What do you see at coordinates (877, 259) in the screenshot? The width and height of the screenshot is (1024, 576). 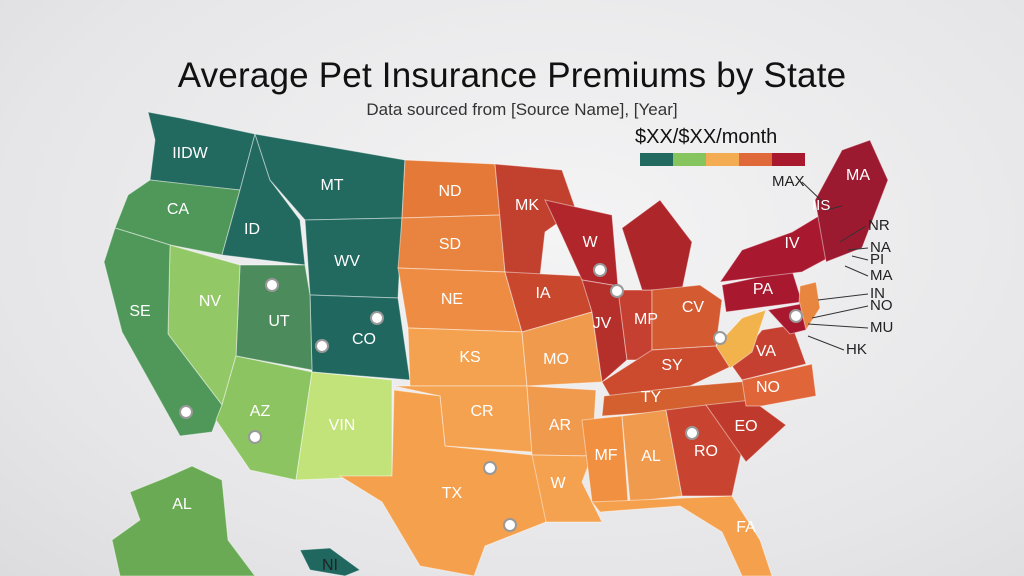 I see `callout-label: PI` at bounding box center [877, 259].